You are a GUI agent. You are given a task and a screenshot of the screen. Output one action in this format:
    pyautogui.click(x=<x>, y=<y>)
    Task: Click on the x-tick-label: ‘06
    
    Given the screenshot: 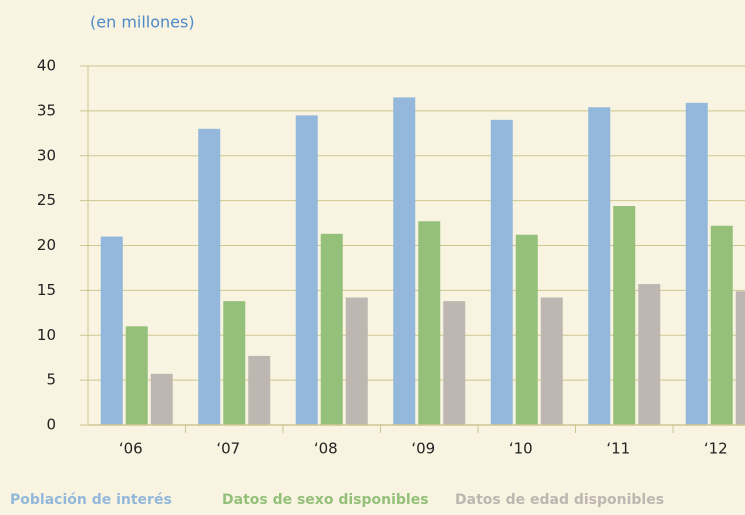 What is the action you would take?
    pyautogui.click(x=131, y=449)
    